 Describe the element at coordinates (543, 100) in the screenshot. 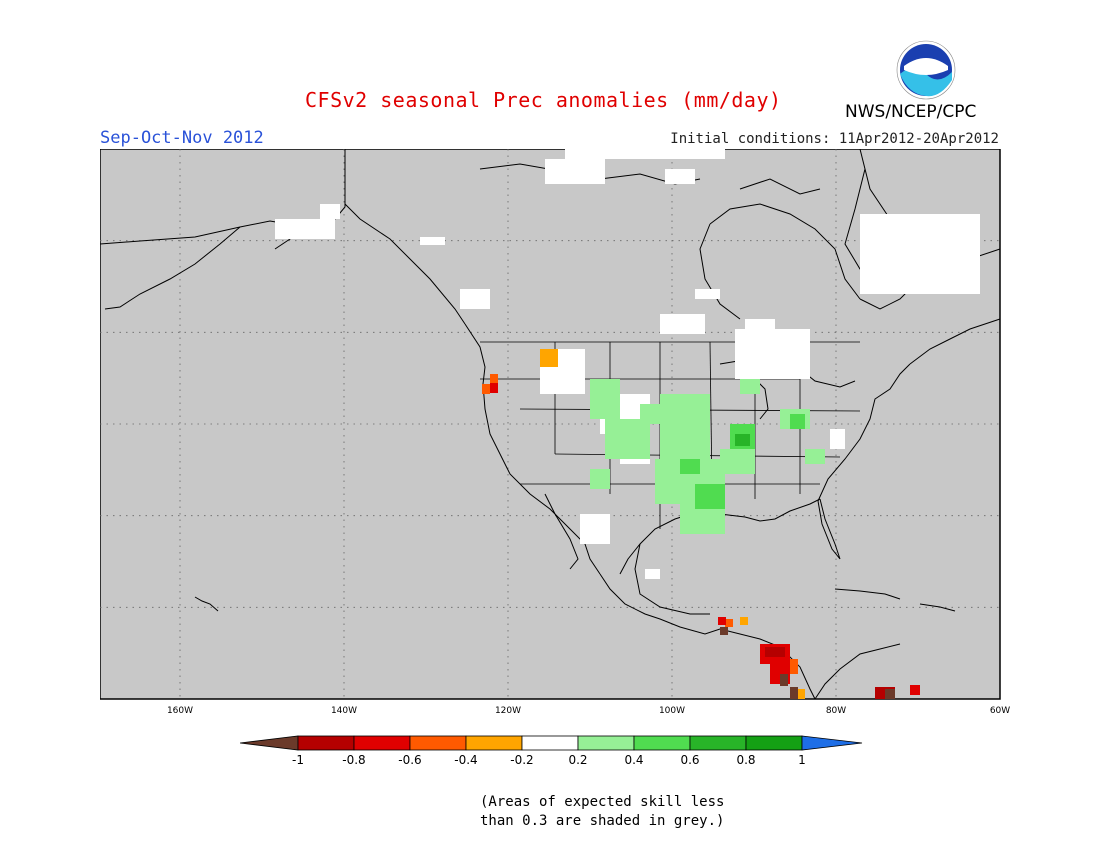

I see `map-title: CFSv2 seasonal Prec anomalies (mm/day)` at that location.